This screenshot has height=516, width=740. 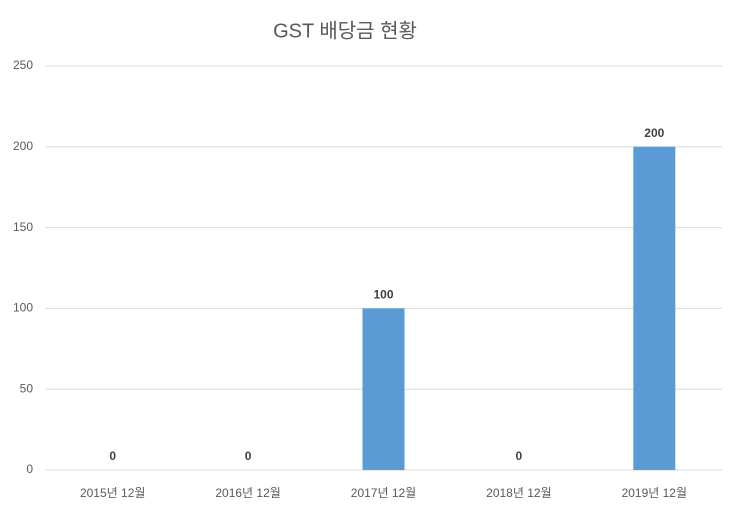 What do you see at coordinates (345, 30) in the screenshot?
I see `chart-title: GST 배당금 현황` at bounding box center [345, 30].